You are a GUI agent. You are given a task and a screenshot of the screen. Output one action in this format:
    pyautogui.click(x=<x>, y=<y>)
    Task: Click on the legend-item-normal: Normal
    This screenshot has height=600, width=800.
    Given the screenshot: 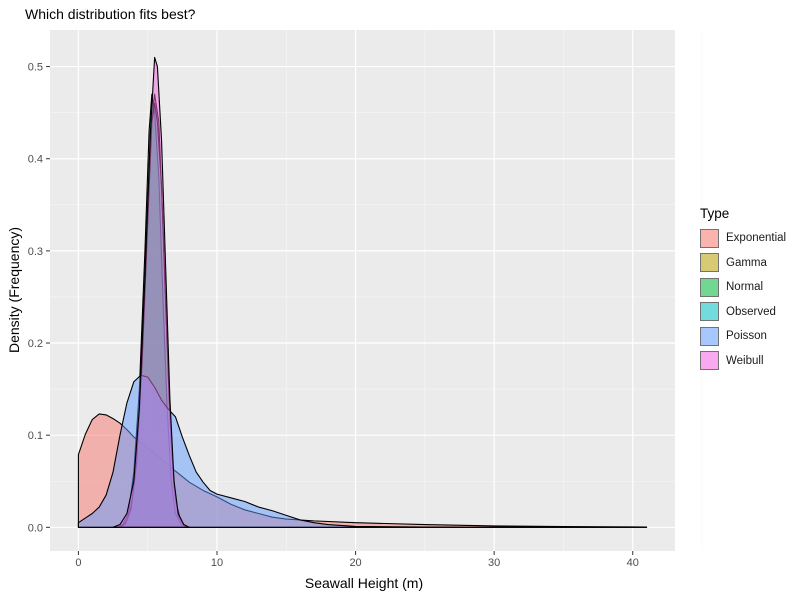 What is the action you would take?
    pyautogui.click(x=749, y=287)
    